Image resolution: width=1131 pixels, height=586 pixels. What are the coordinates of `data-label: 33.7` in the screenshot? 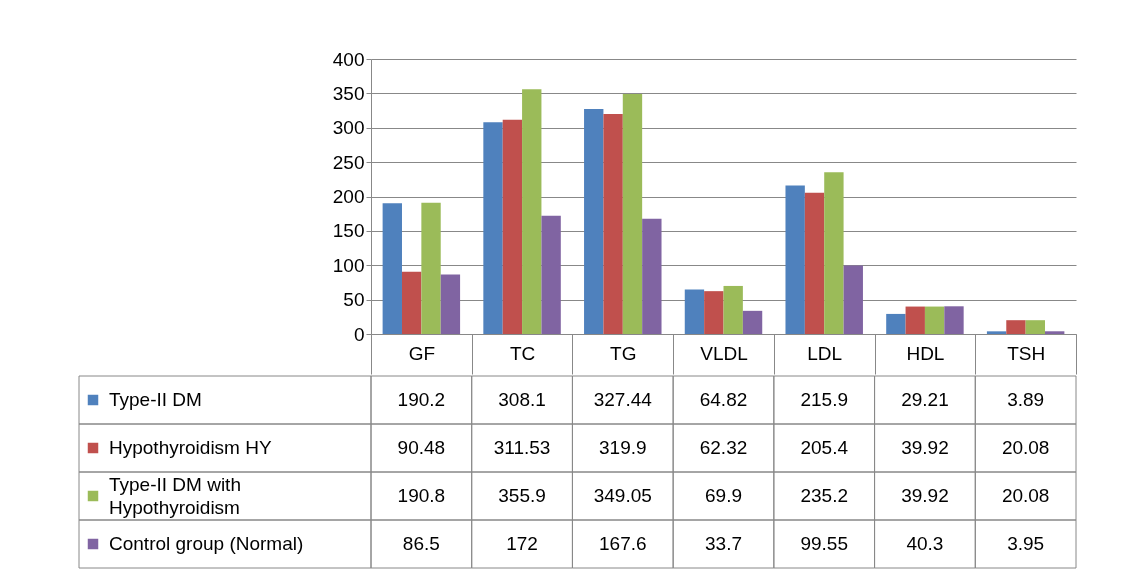 It's located at (723, 543).